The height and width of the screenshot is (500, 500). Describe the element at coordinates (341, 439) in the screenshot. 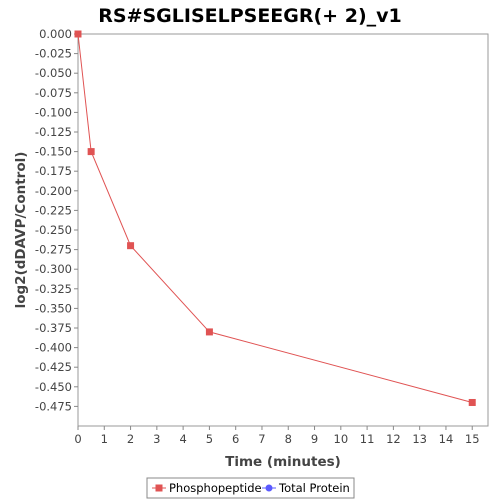

I see `x-tick-label: 10` at that location.